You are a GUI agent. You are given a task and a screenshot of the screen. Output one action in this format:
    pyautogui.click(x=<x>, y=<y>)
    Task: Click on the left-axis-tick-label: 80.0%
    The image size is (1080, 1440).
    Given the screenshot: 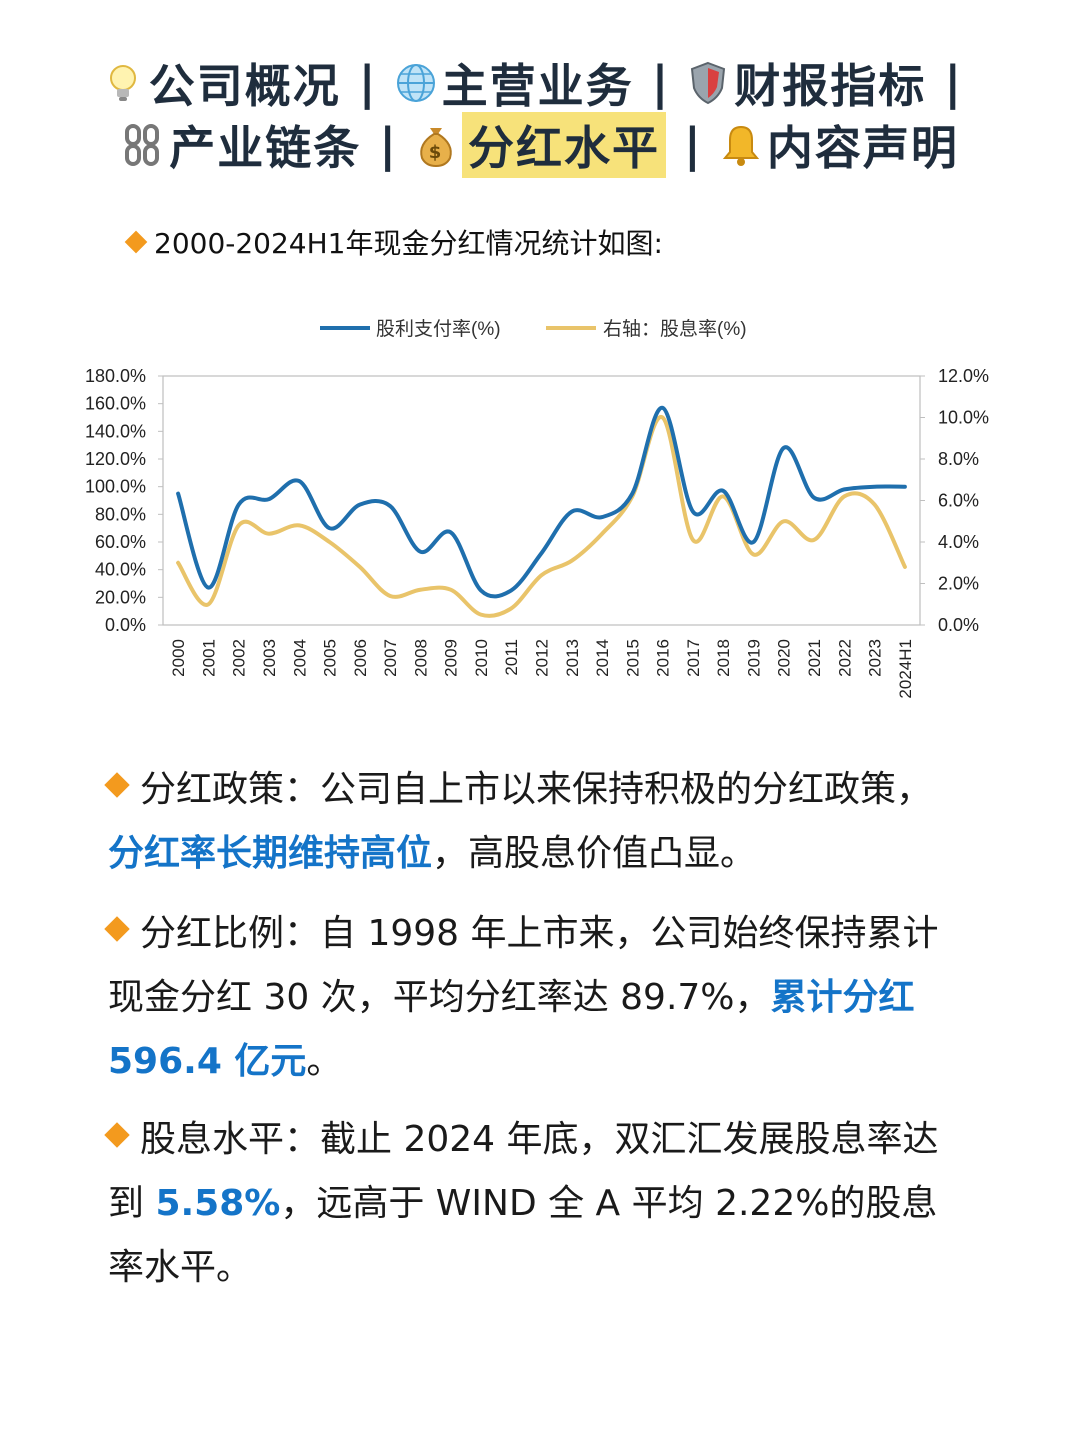 What is the action you would take?
    pyautogui.click(x=120, y=514)
    